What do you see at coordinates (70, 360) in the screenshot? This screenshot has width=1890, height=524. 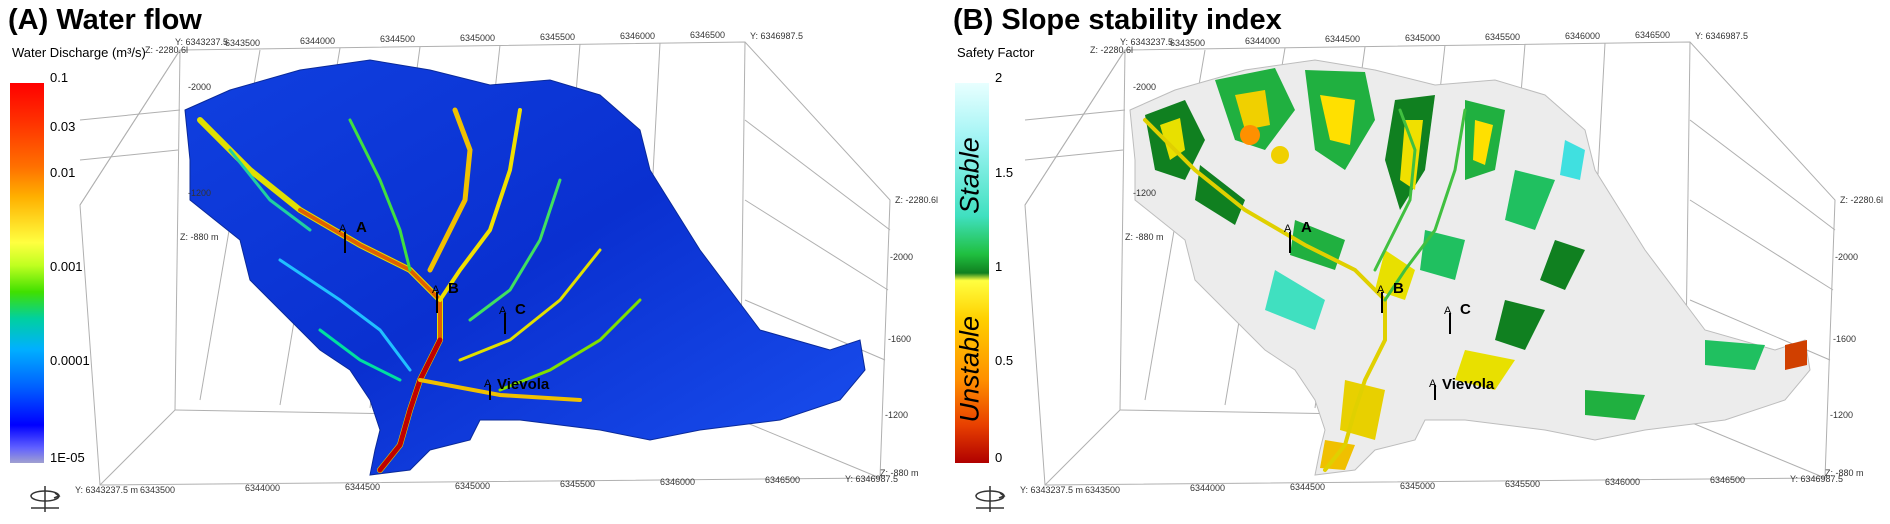 I see `tick-label: 0.0001` at bounding box center [70, 360].